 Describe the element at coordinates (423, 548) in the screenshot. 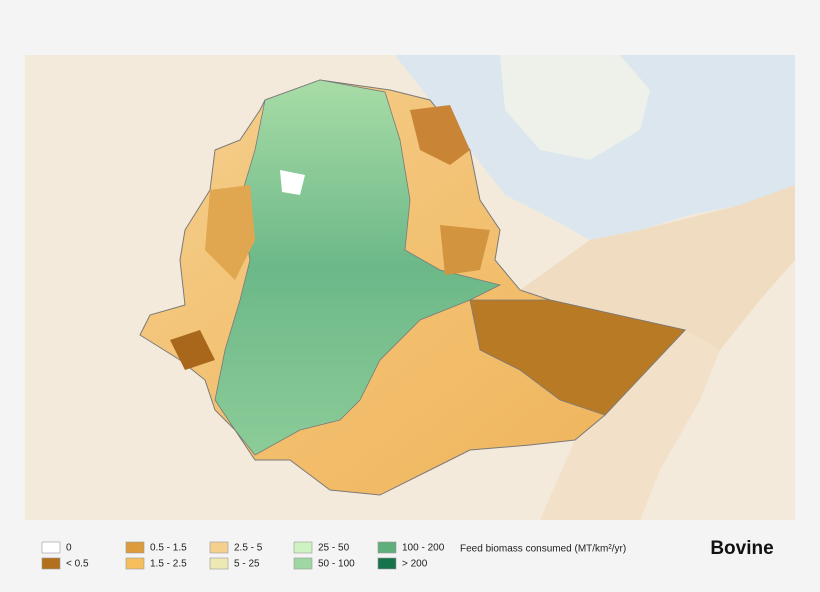

I see `legend-label: 100 - 200` at that location.